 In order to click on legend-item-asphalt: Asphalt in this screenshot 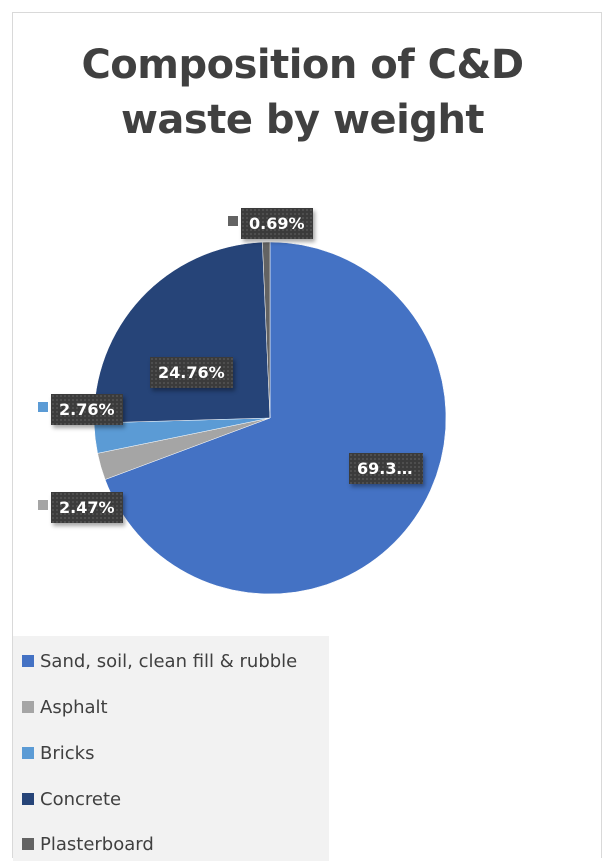, I will do `click(65, 707)`.